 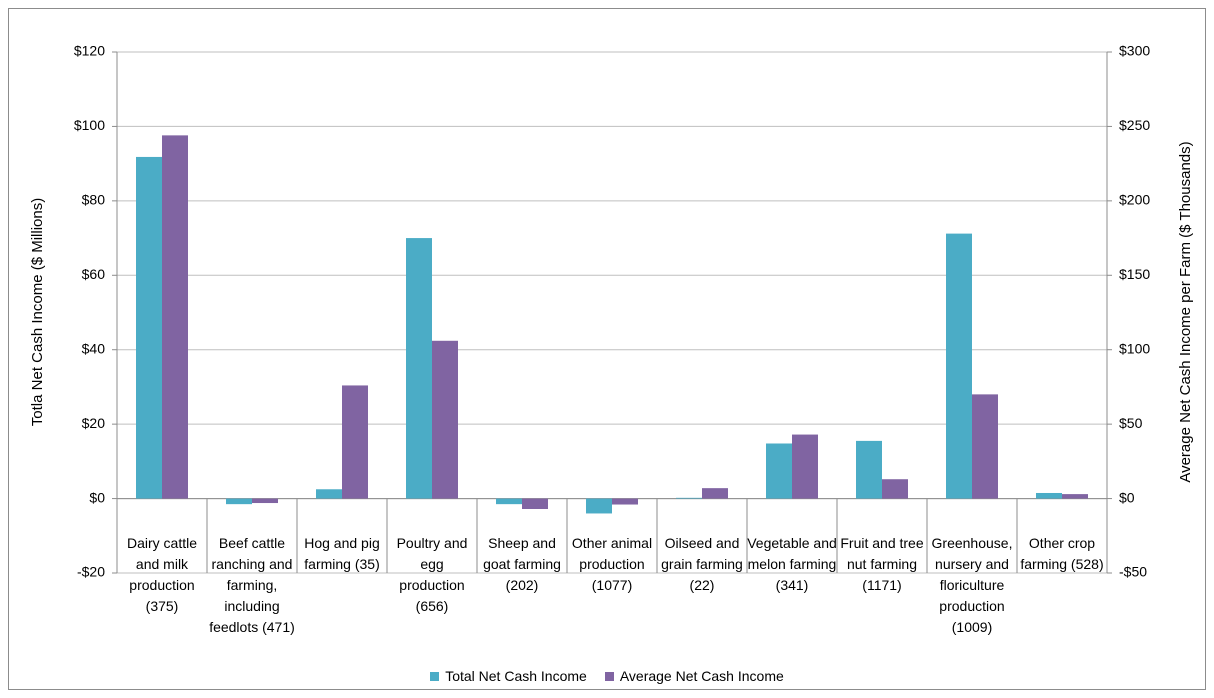 I want to click on y2-tick-label: $250, so click(x=1134, y=125).